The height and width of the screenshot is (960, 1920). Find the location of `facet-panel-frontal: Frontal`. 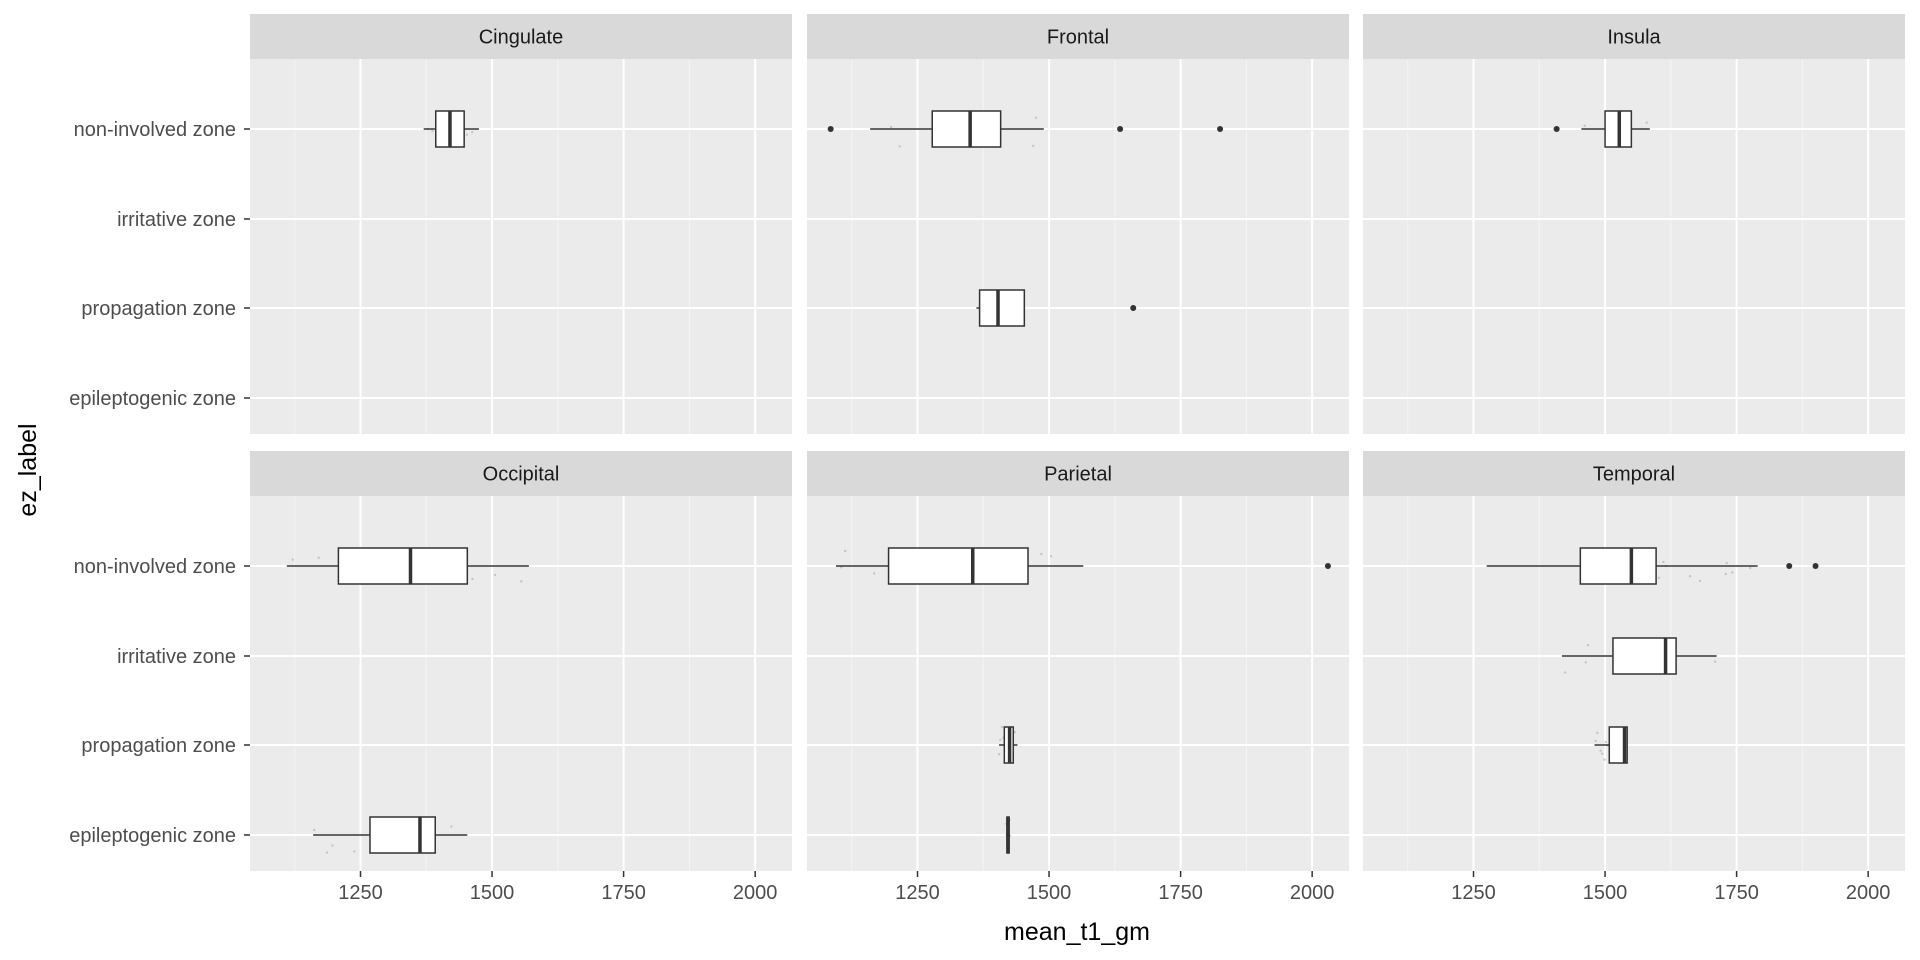

facet-panel-frontal: Frontal is located at coordinates (1078, 224).